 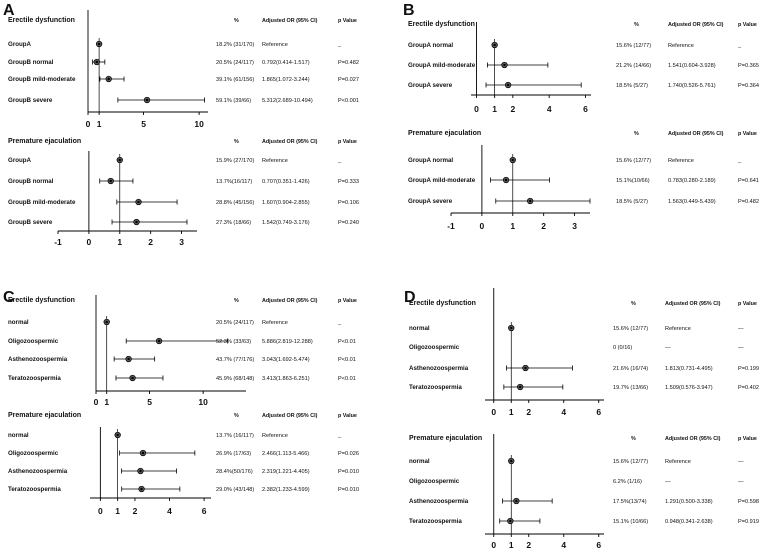 What do you see at coordinates (748, 86) in the screenshot?
I see `row-p-value: P=0.364` at bounding box center [748, 86].